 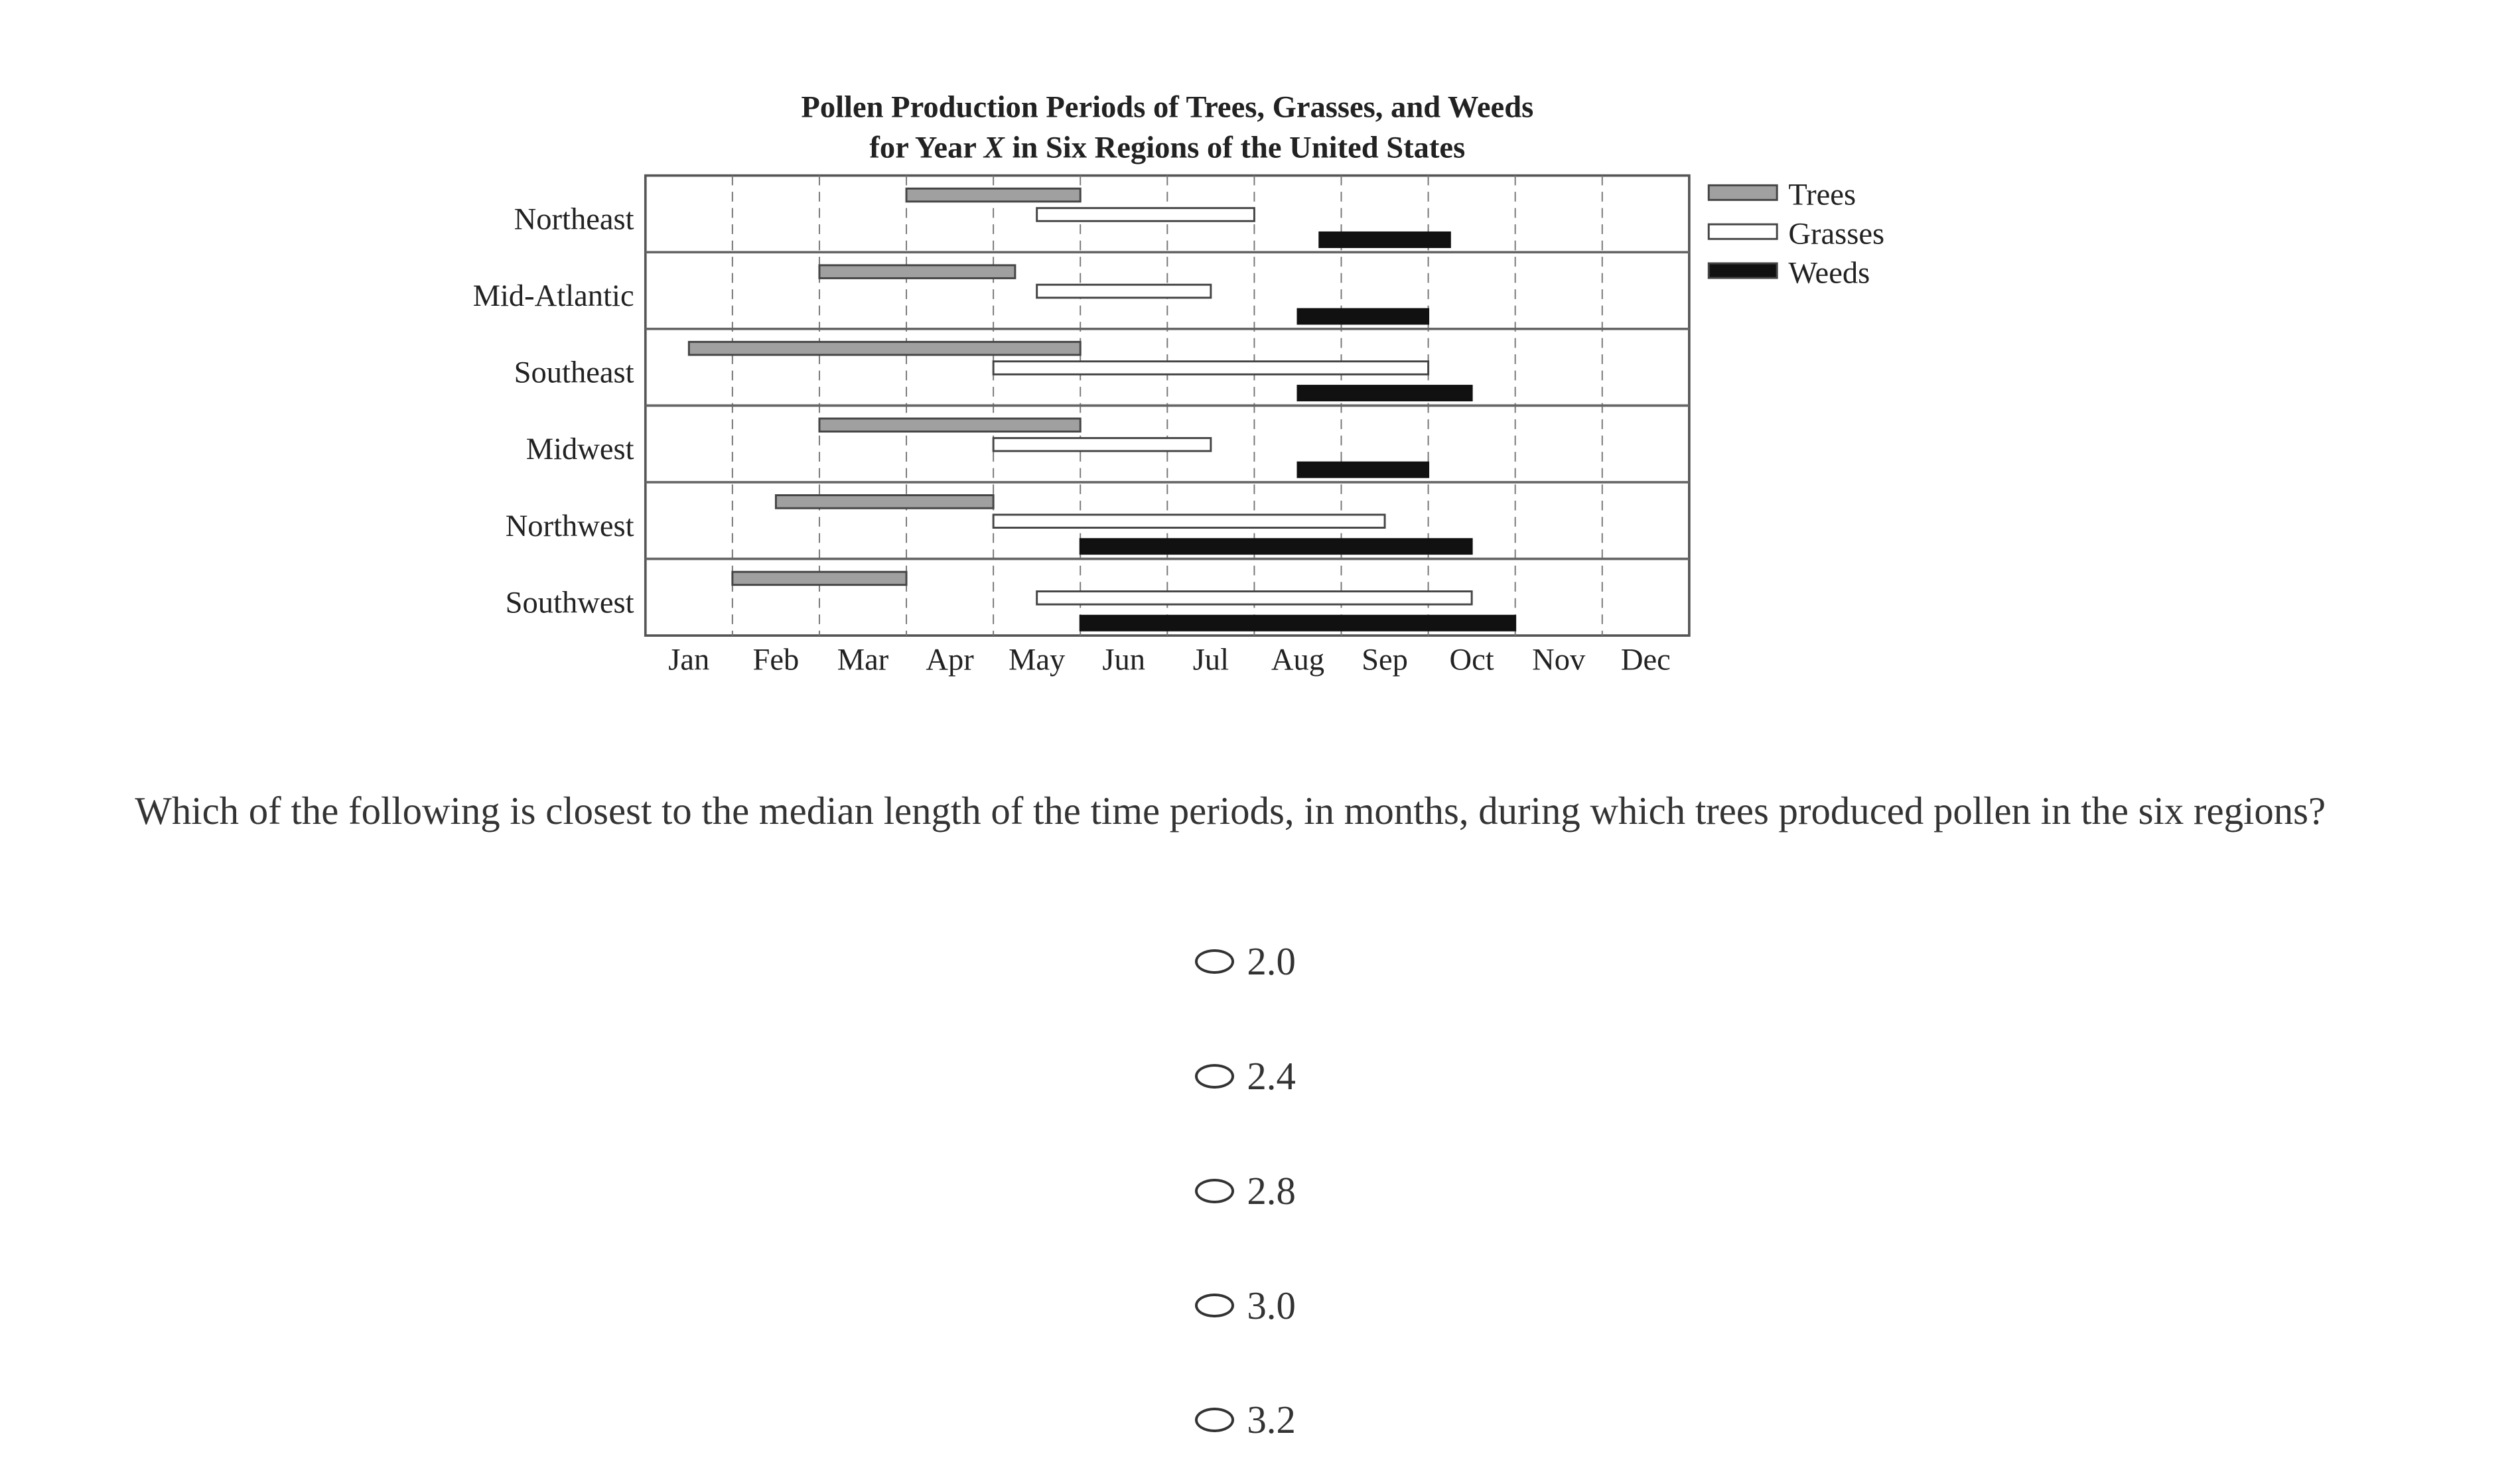 I want to click on month-label: Jul, so click(x=1211, y=660).